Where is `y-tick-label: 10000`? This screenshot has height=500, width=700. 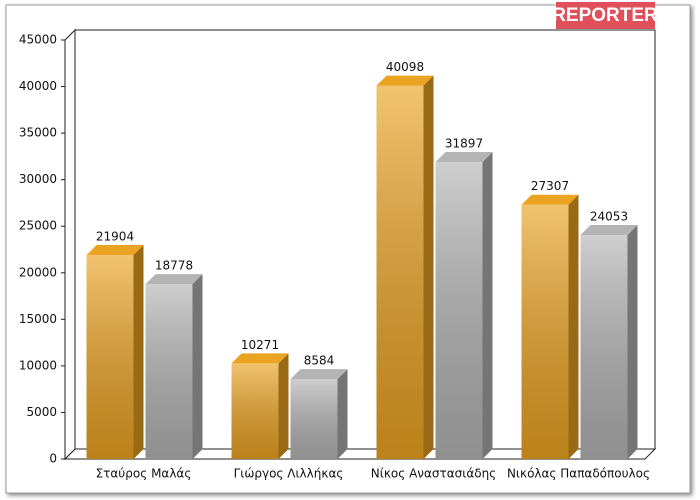
y-tick-label: 10000 is located at coordinates (38, 365).